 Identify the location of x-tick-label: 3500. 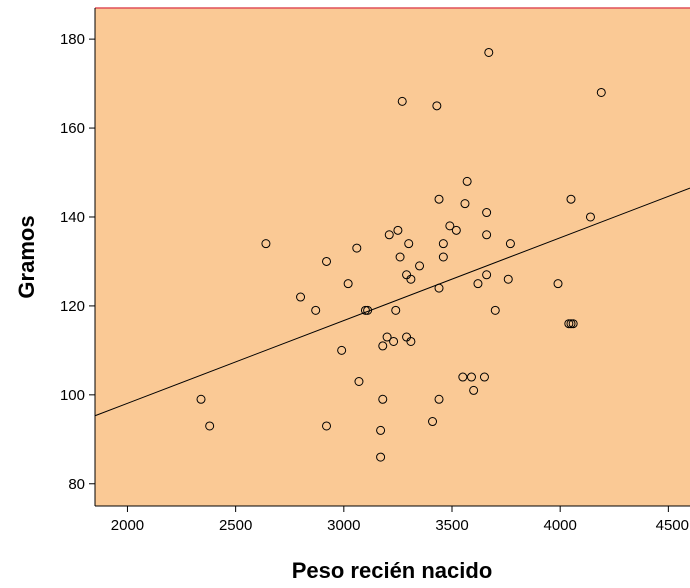
(451, 525).